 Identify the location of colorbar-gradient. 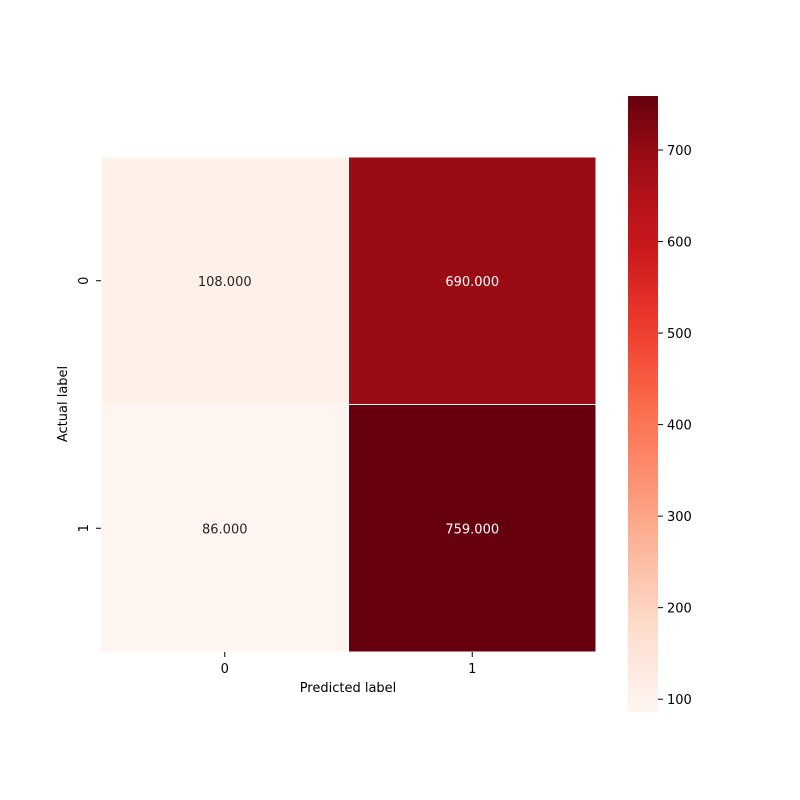
(643, 404).